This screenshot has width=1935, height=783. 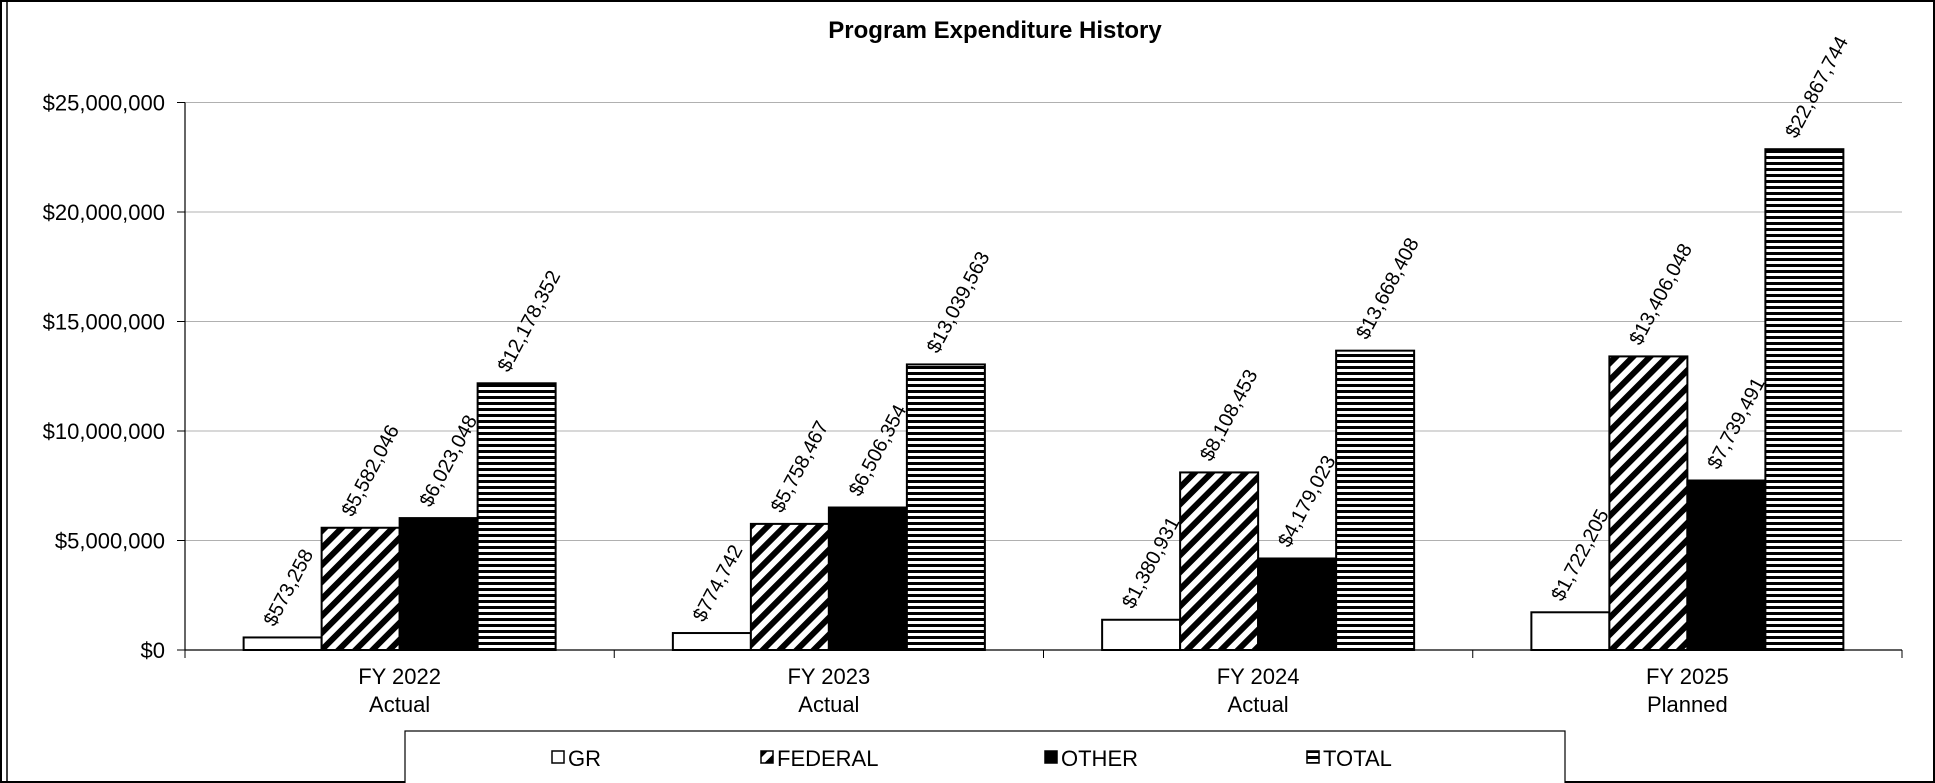 What do you see at coordinates (584, 758) in the screenshot?
I see `legend-label: GR` at bounding box center [584, 758].